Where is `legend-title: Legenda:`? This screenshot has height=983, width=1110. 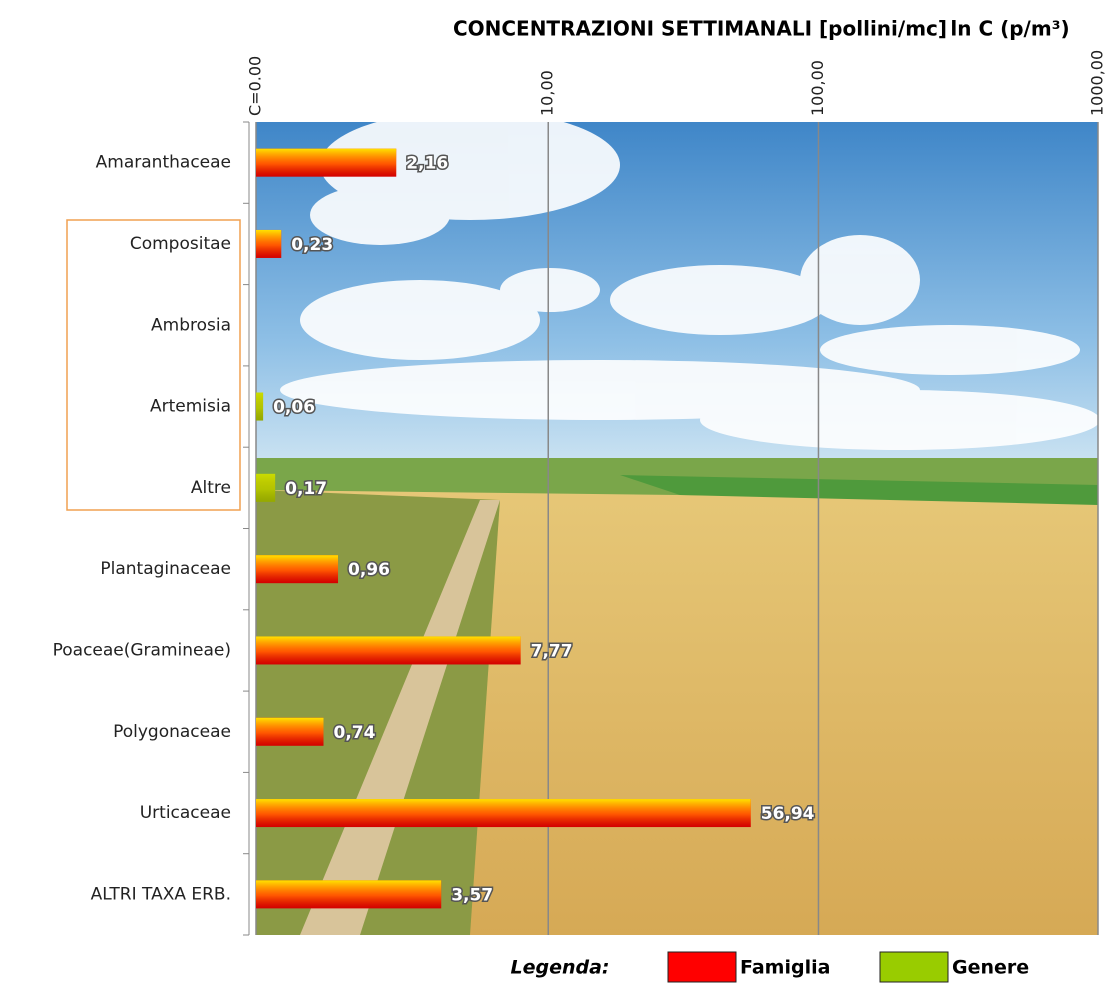 legend-title: Legenda: is located at coordinates (559, 968).